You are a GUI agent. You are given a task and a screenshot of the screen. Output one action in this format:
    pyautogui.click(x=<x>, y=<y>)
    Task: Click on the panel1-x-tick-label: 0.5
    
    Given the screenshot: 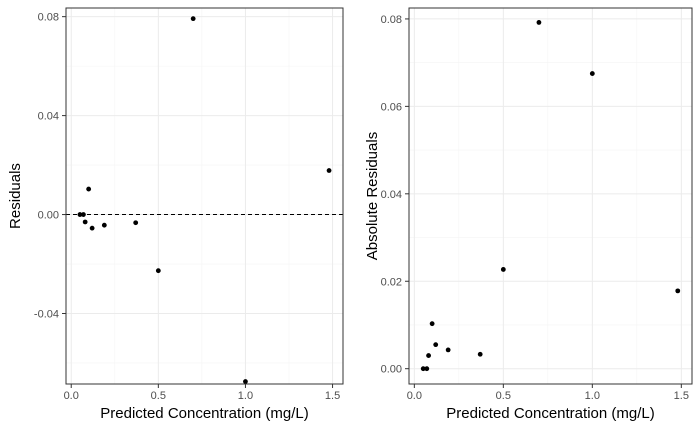 What is the action you would take?
    pyautogui.click(x=158, y=396)
    